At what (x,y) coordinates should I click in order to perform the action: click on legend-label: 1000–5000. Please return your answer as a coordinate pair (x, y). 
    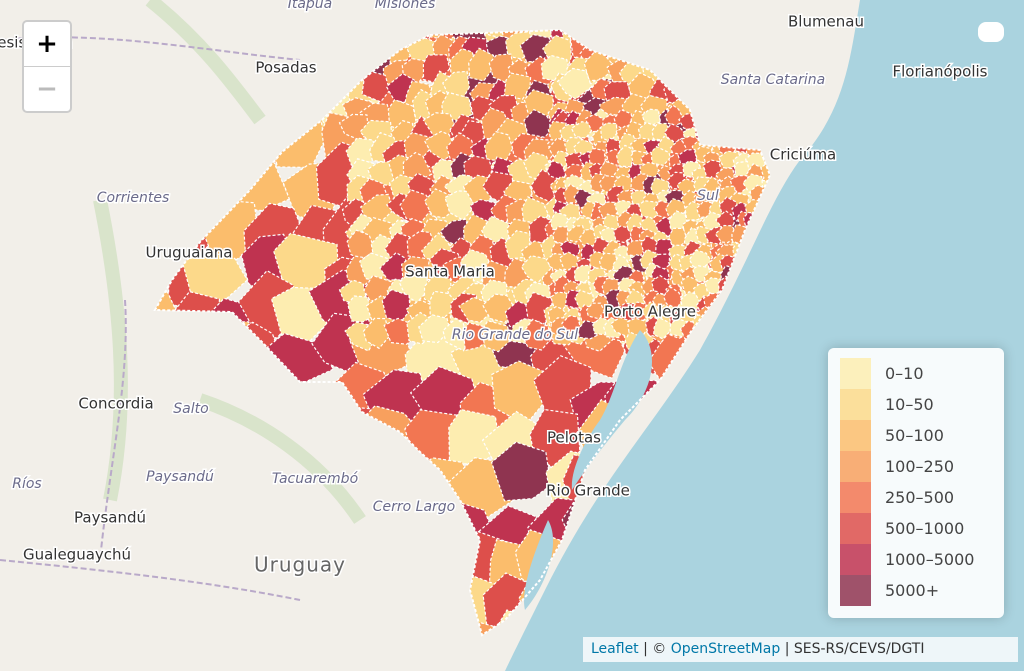
    Looking at the image, I should click on (930, 559).